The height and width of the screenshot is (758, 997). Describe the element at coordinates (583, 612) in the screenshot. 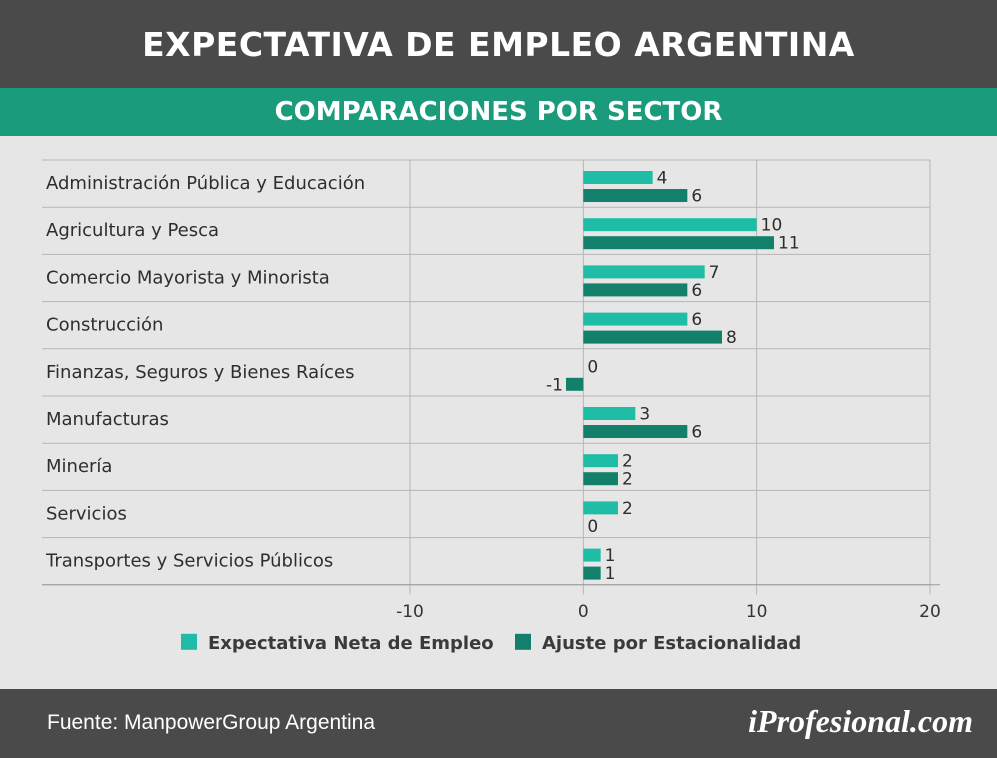

I see `x-tick-label: 0` at that location.